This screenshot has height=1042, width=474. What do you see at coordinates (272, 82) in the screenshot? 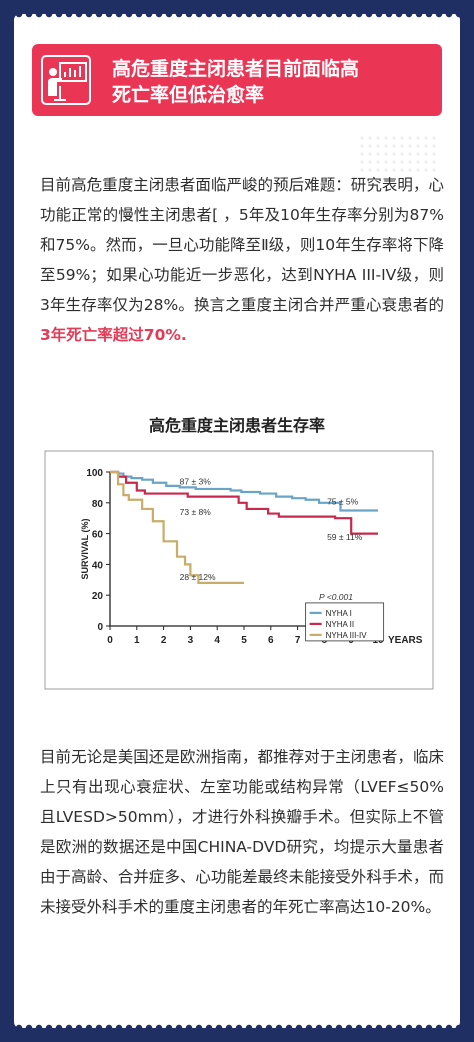
I see `banner-title: 高危重度主闭患者目前面临高 死亡率但低治愈率` at bounding box center [272, 82].